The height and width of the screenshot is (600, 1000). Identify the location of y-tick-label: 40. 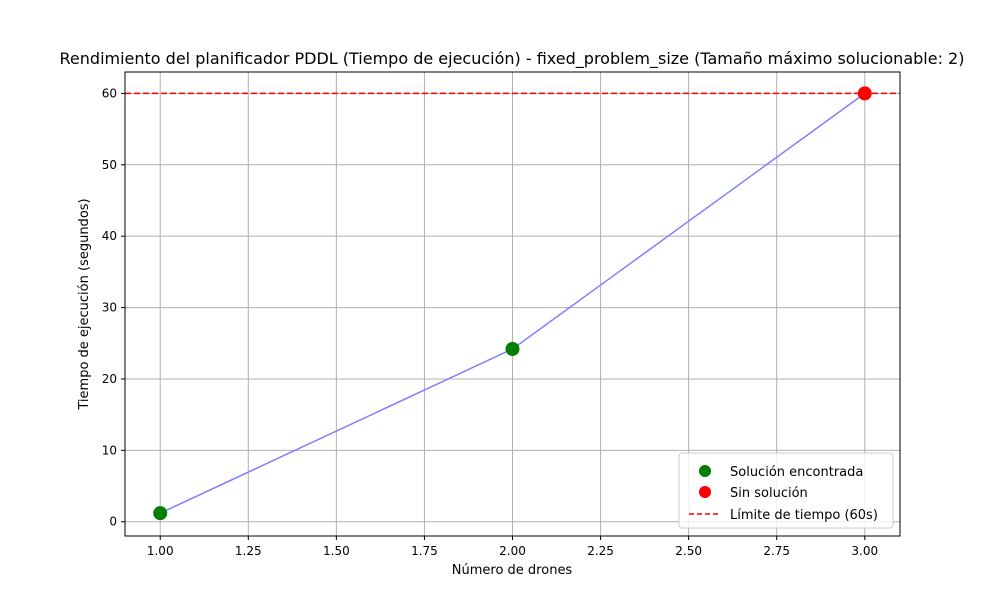
(109, 236).